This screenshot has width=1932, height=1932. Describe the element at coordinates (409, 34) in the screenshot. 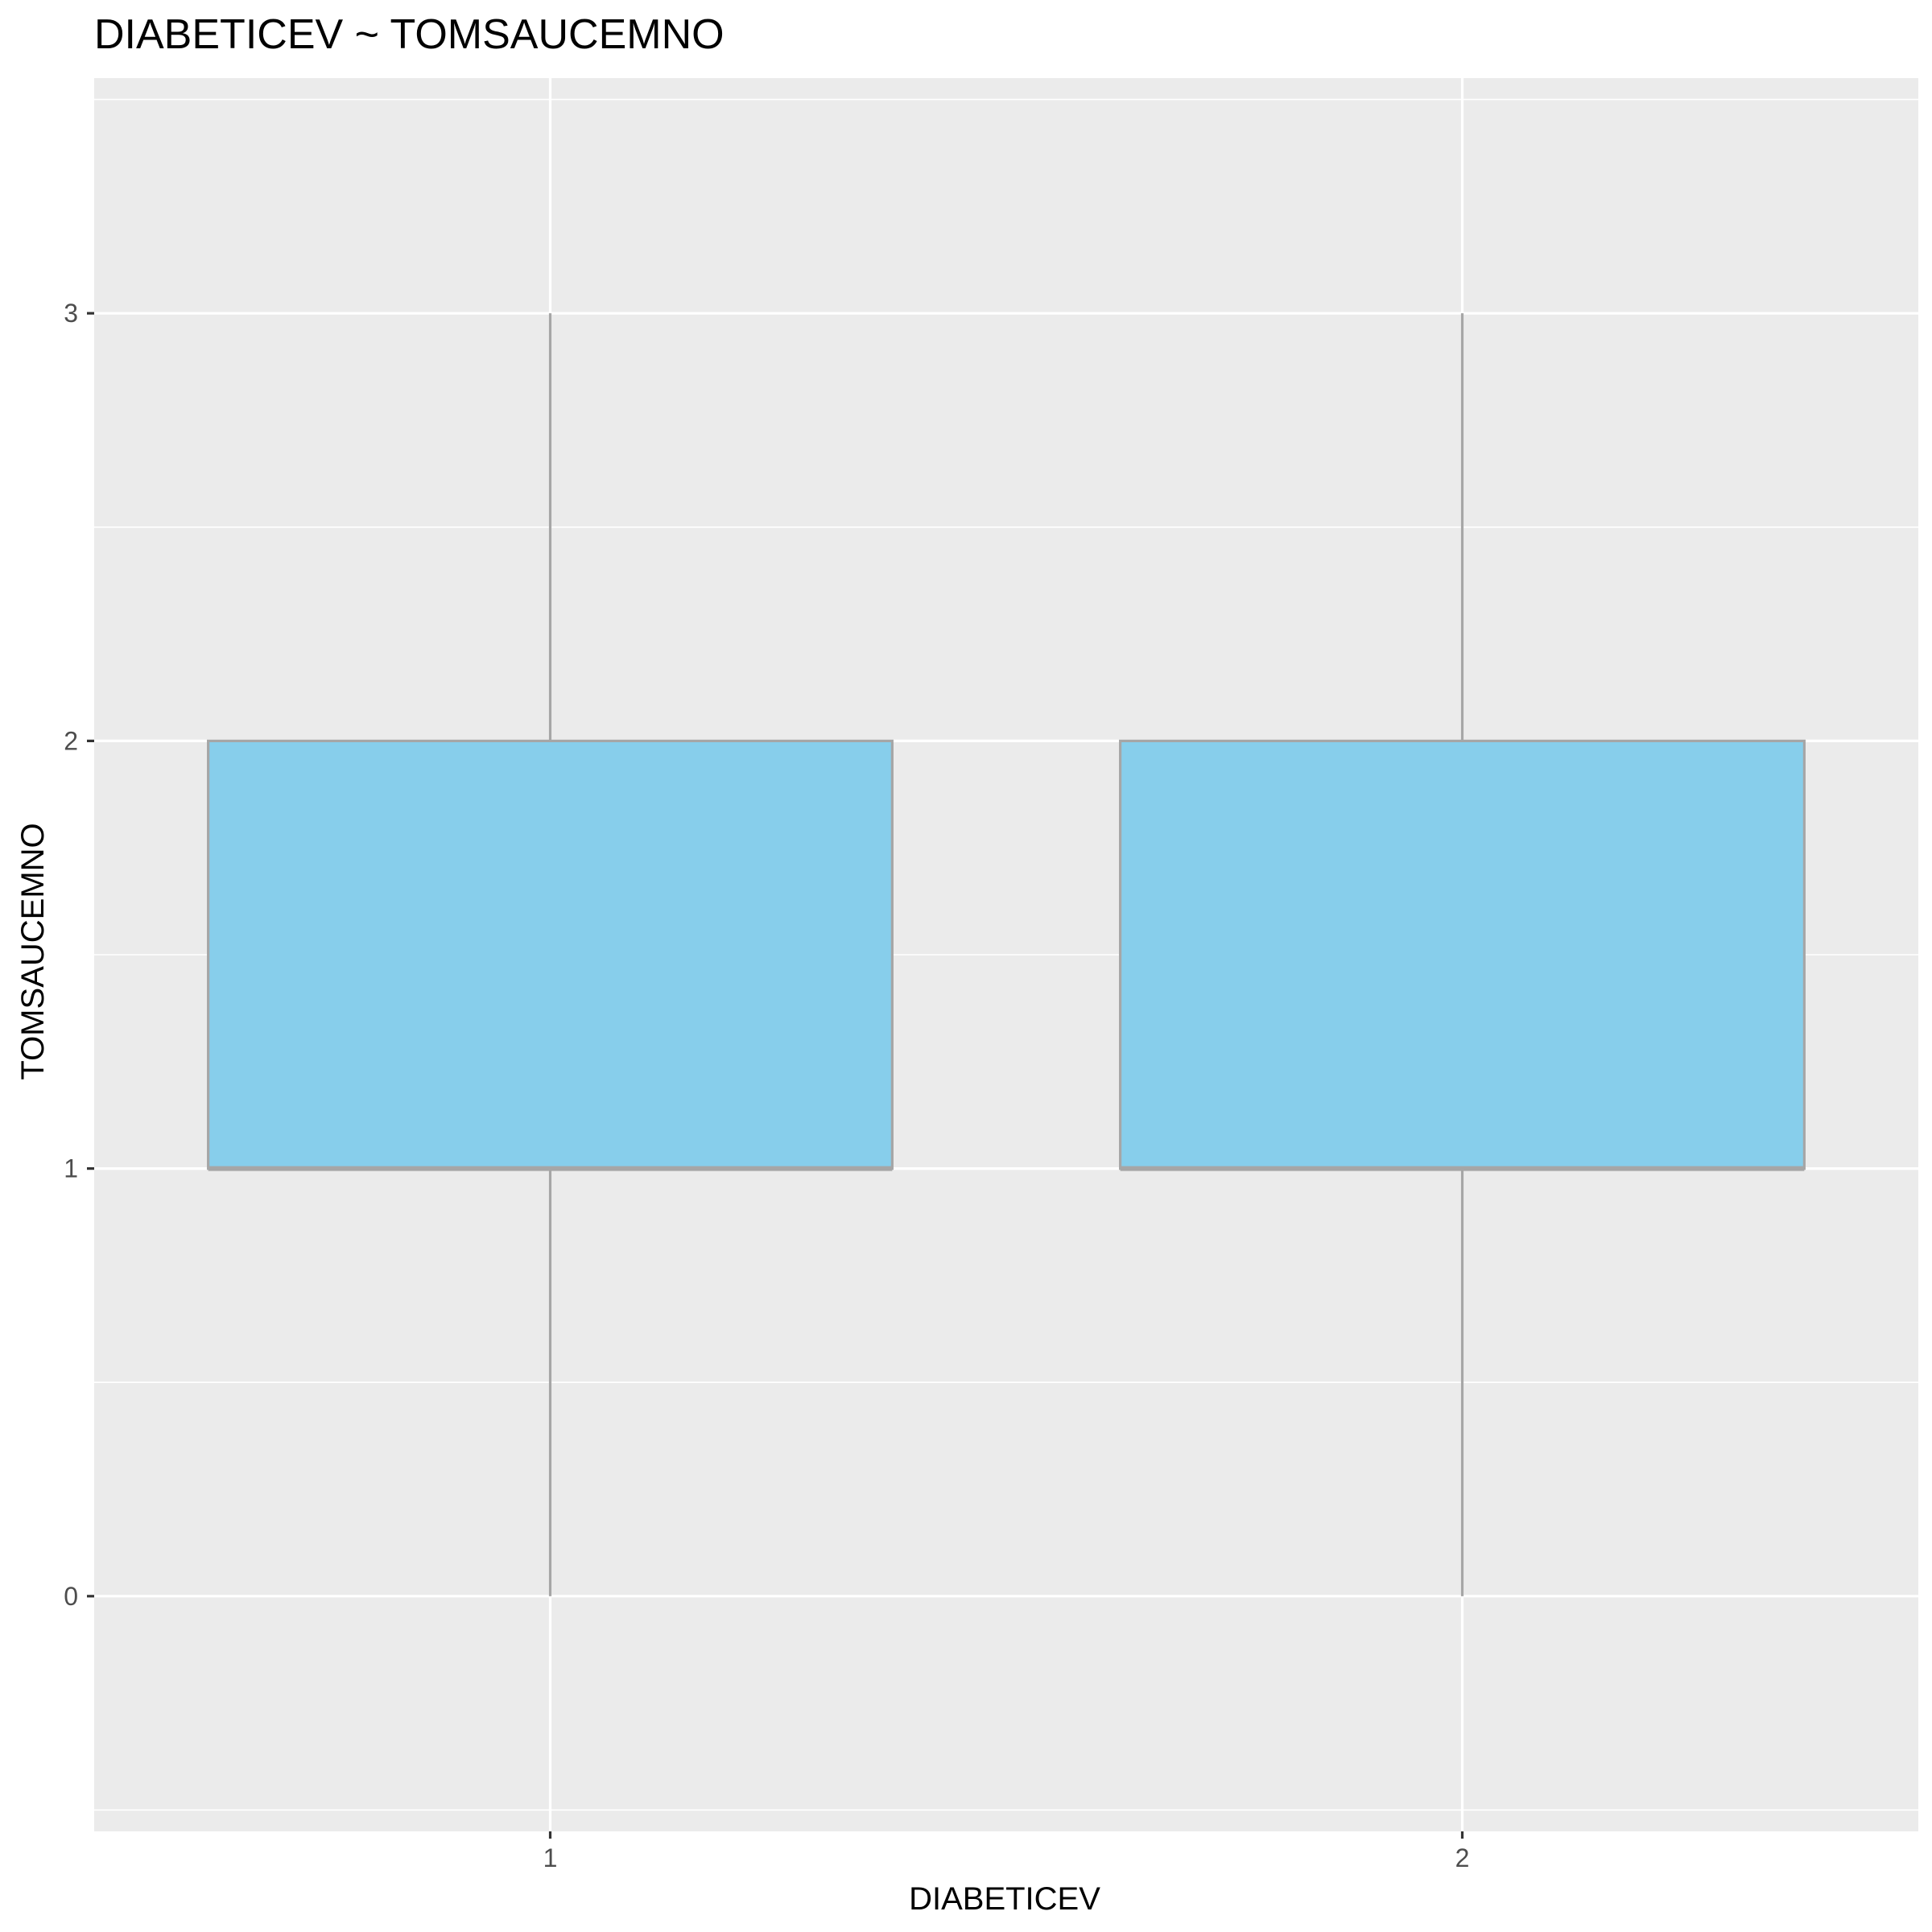

I see `chart-title: DIABETICEV ~ TOMSAUCEMNO` at that location.